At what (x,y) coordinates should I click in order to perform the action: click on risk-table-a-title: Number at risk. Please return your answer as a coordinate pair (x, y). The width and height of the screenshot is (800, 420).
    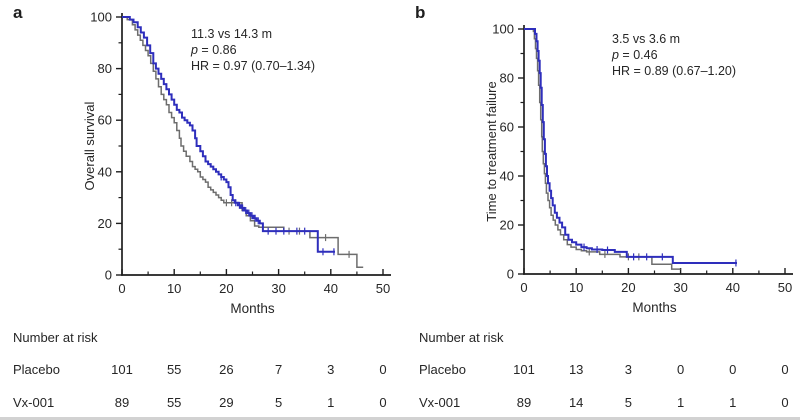
    Looking at the image, I should click on (55, 337).